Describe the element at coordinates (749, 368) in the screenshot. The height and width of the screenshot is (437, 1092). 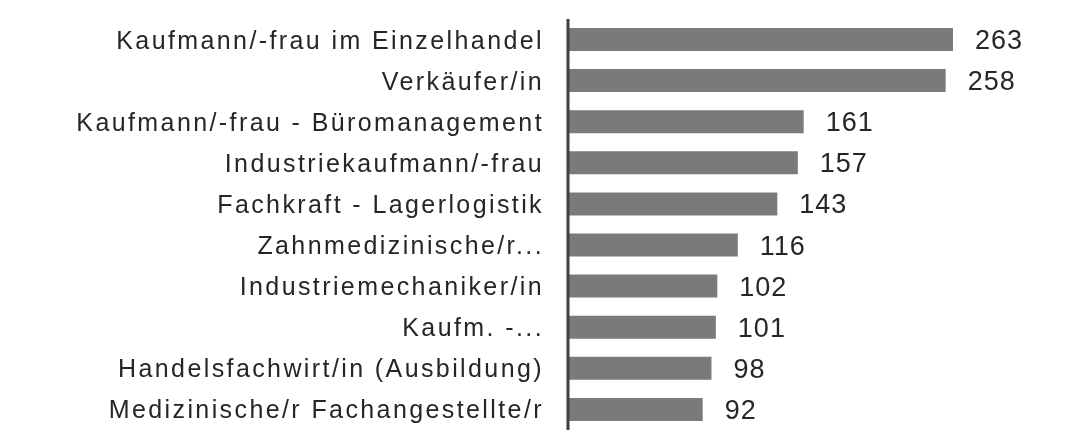
I see `data-label: 98` at that location.